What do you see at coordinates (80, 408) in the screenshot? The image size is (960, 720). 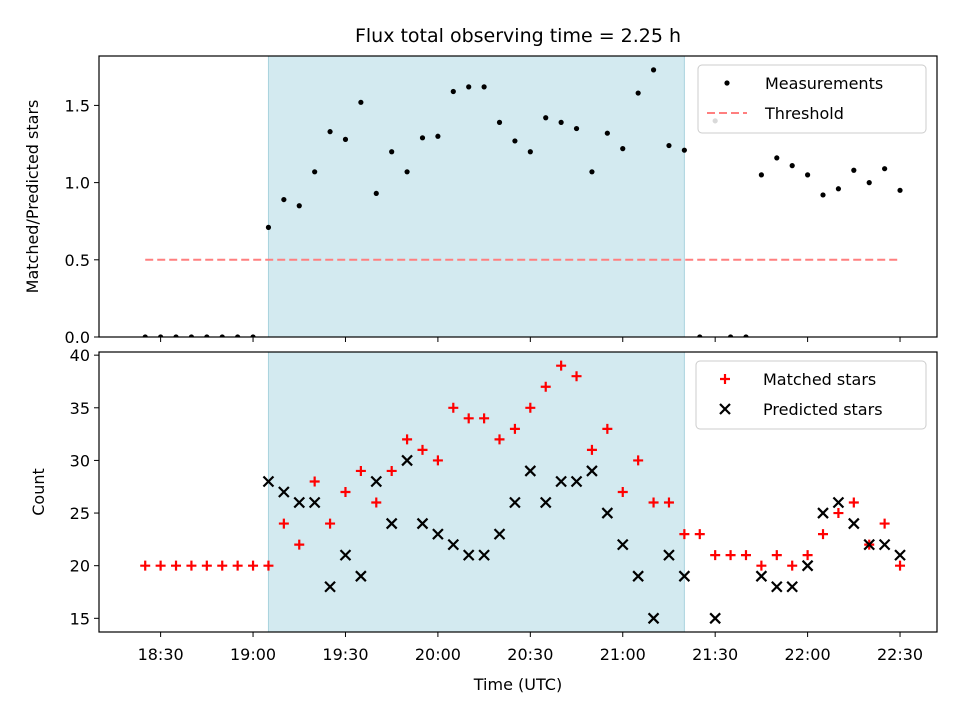 I see `y-tick-label: 35` at bounding box center [80, 408].